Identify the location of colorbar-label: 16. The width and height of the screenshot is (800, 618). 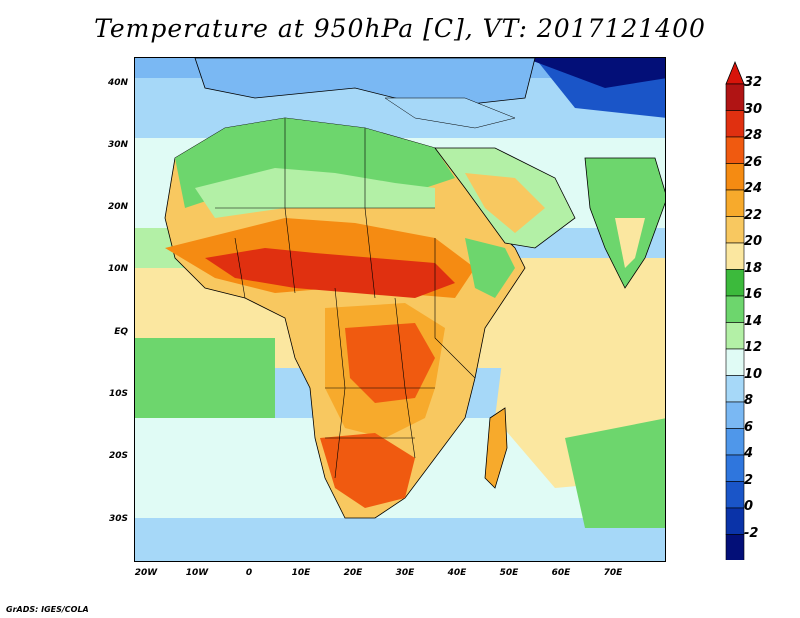
(753, 294).